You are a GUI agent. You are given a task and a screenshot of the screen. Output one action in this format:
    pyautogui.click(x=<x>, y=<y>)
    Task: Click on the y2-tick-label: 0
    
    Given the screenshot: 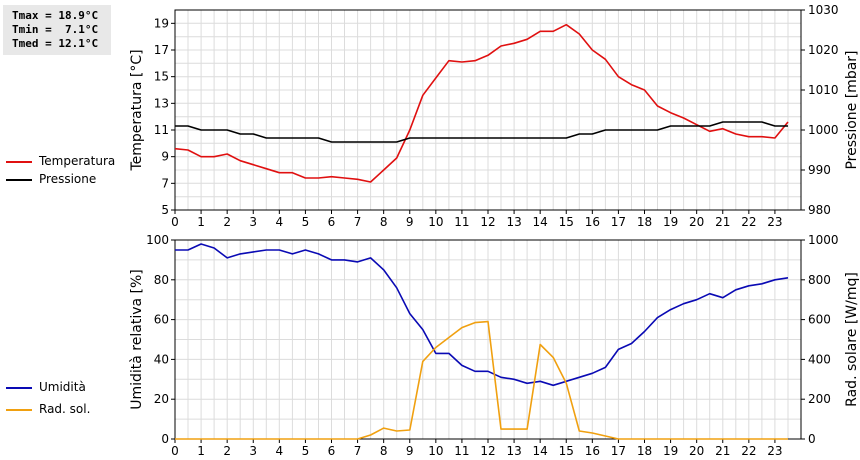 What is the action you would take?
    pyautogui.click(x=812, y=439)
    